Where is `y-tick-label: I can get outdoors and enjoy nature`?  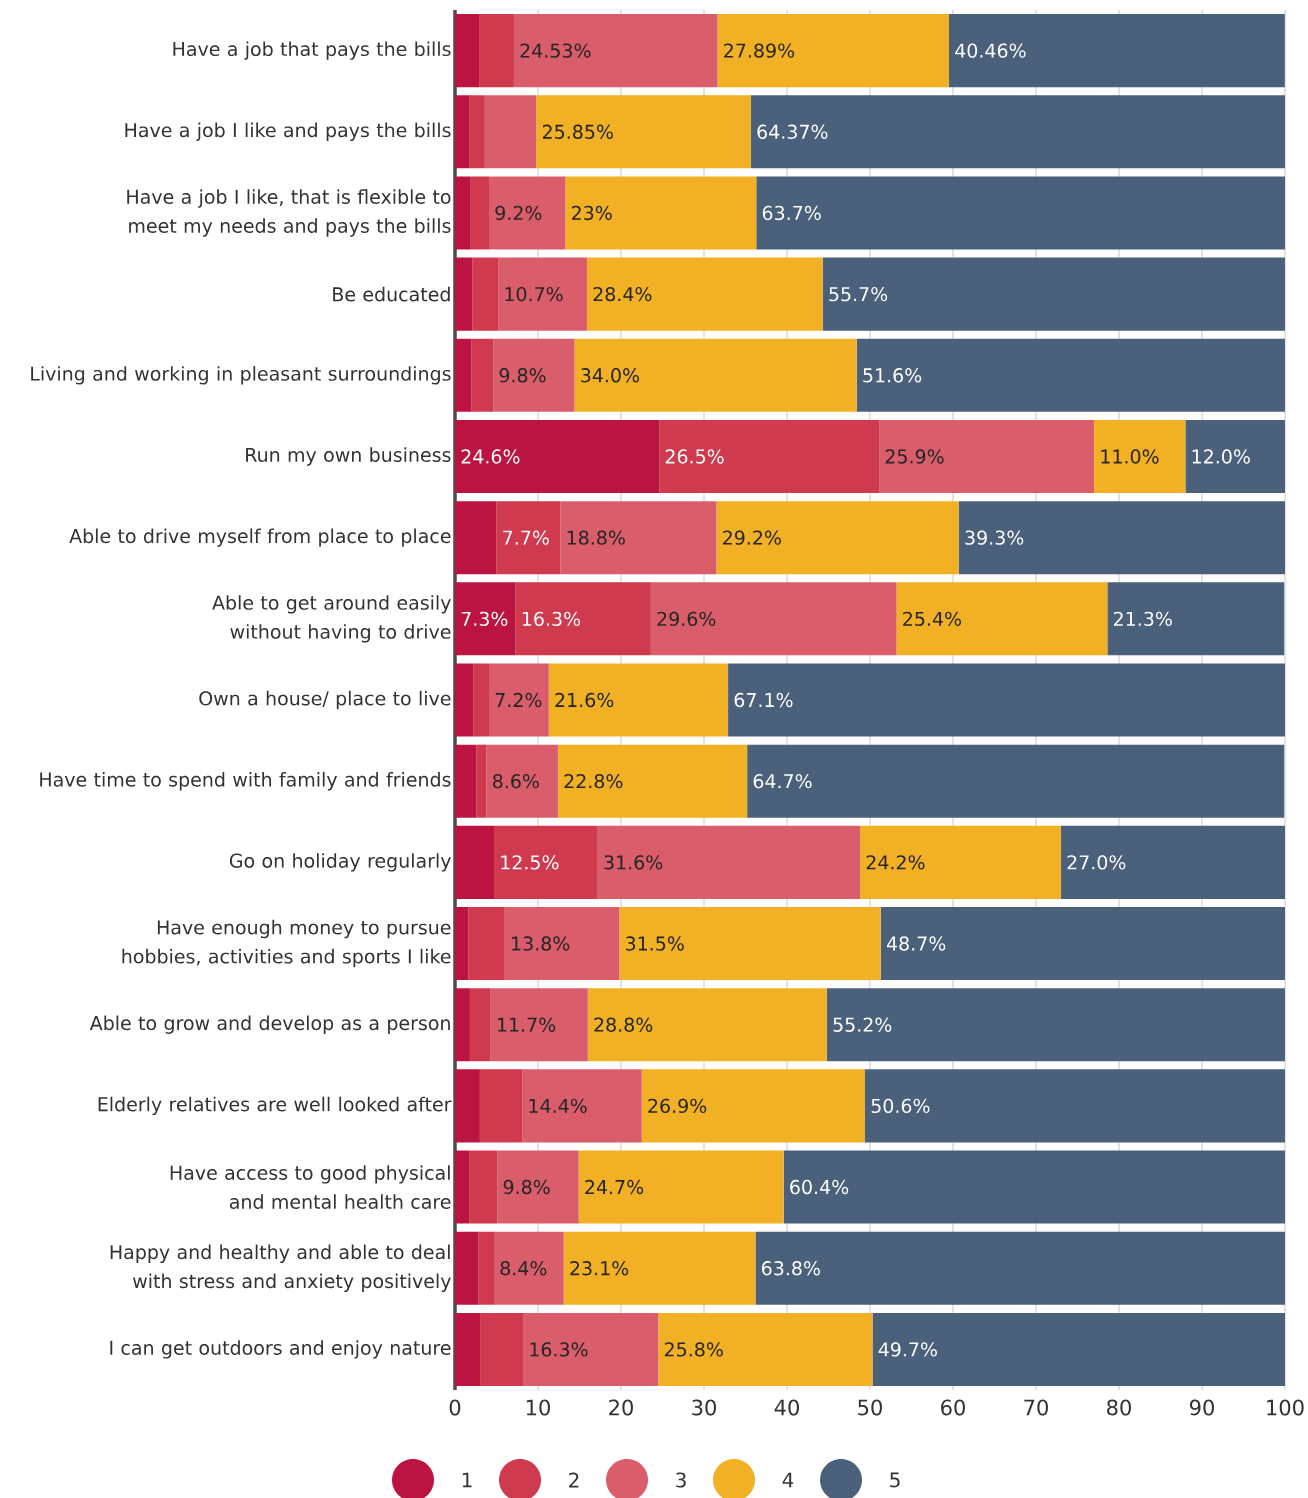
y-tick-label: I can get outdoors and enjoy nature is located at coordinates (280, 1349).